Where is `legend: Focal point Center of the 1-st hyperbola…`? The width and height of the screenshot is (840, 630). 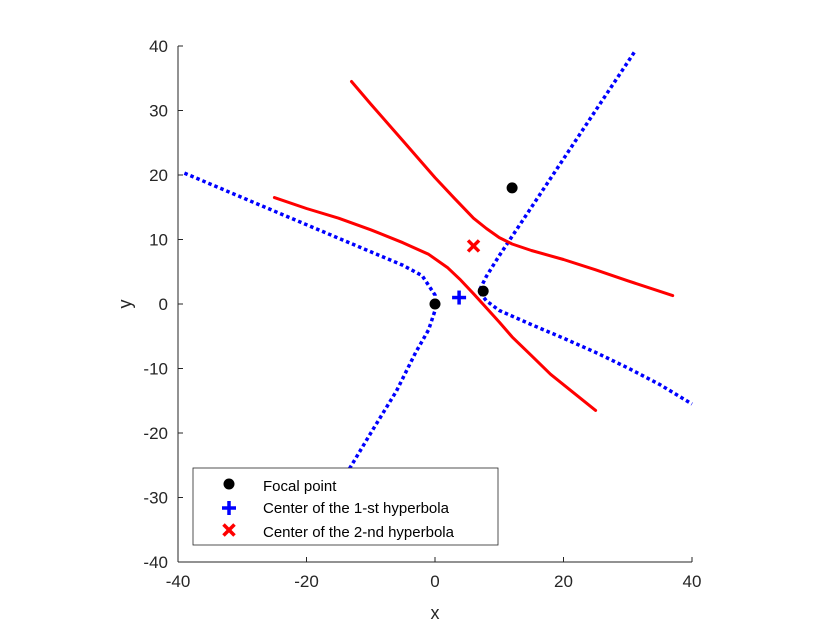
legend: Focal point Center of the 1-st hyperbola… is located at coordinates (345, 506).